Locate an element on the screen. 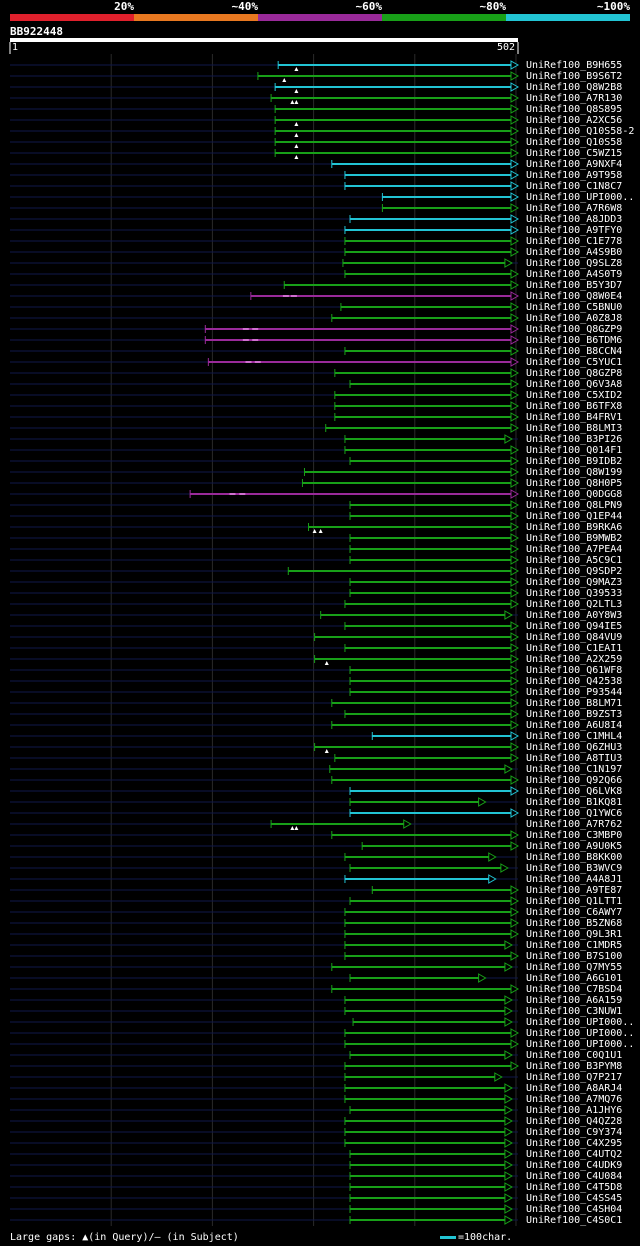 Image resolution: width=640 pixels, height=1246 pixels. hit-label: UniRef100_Q7P217 is located at coordinates (574, 1077).